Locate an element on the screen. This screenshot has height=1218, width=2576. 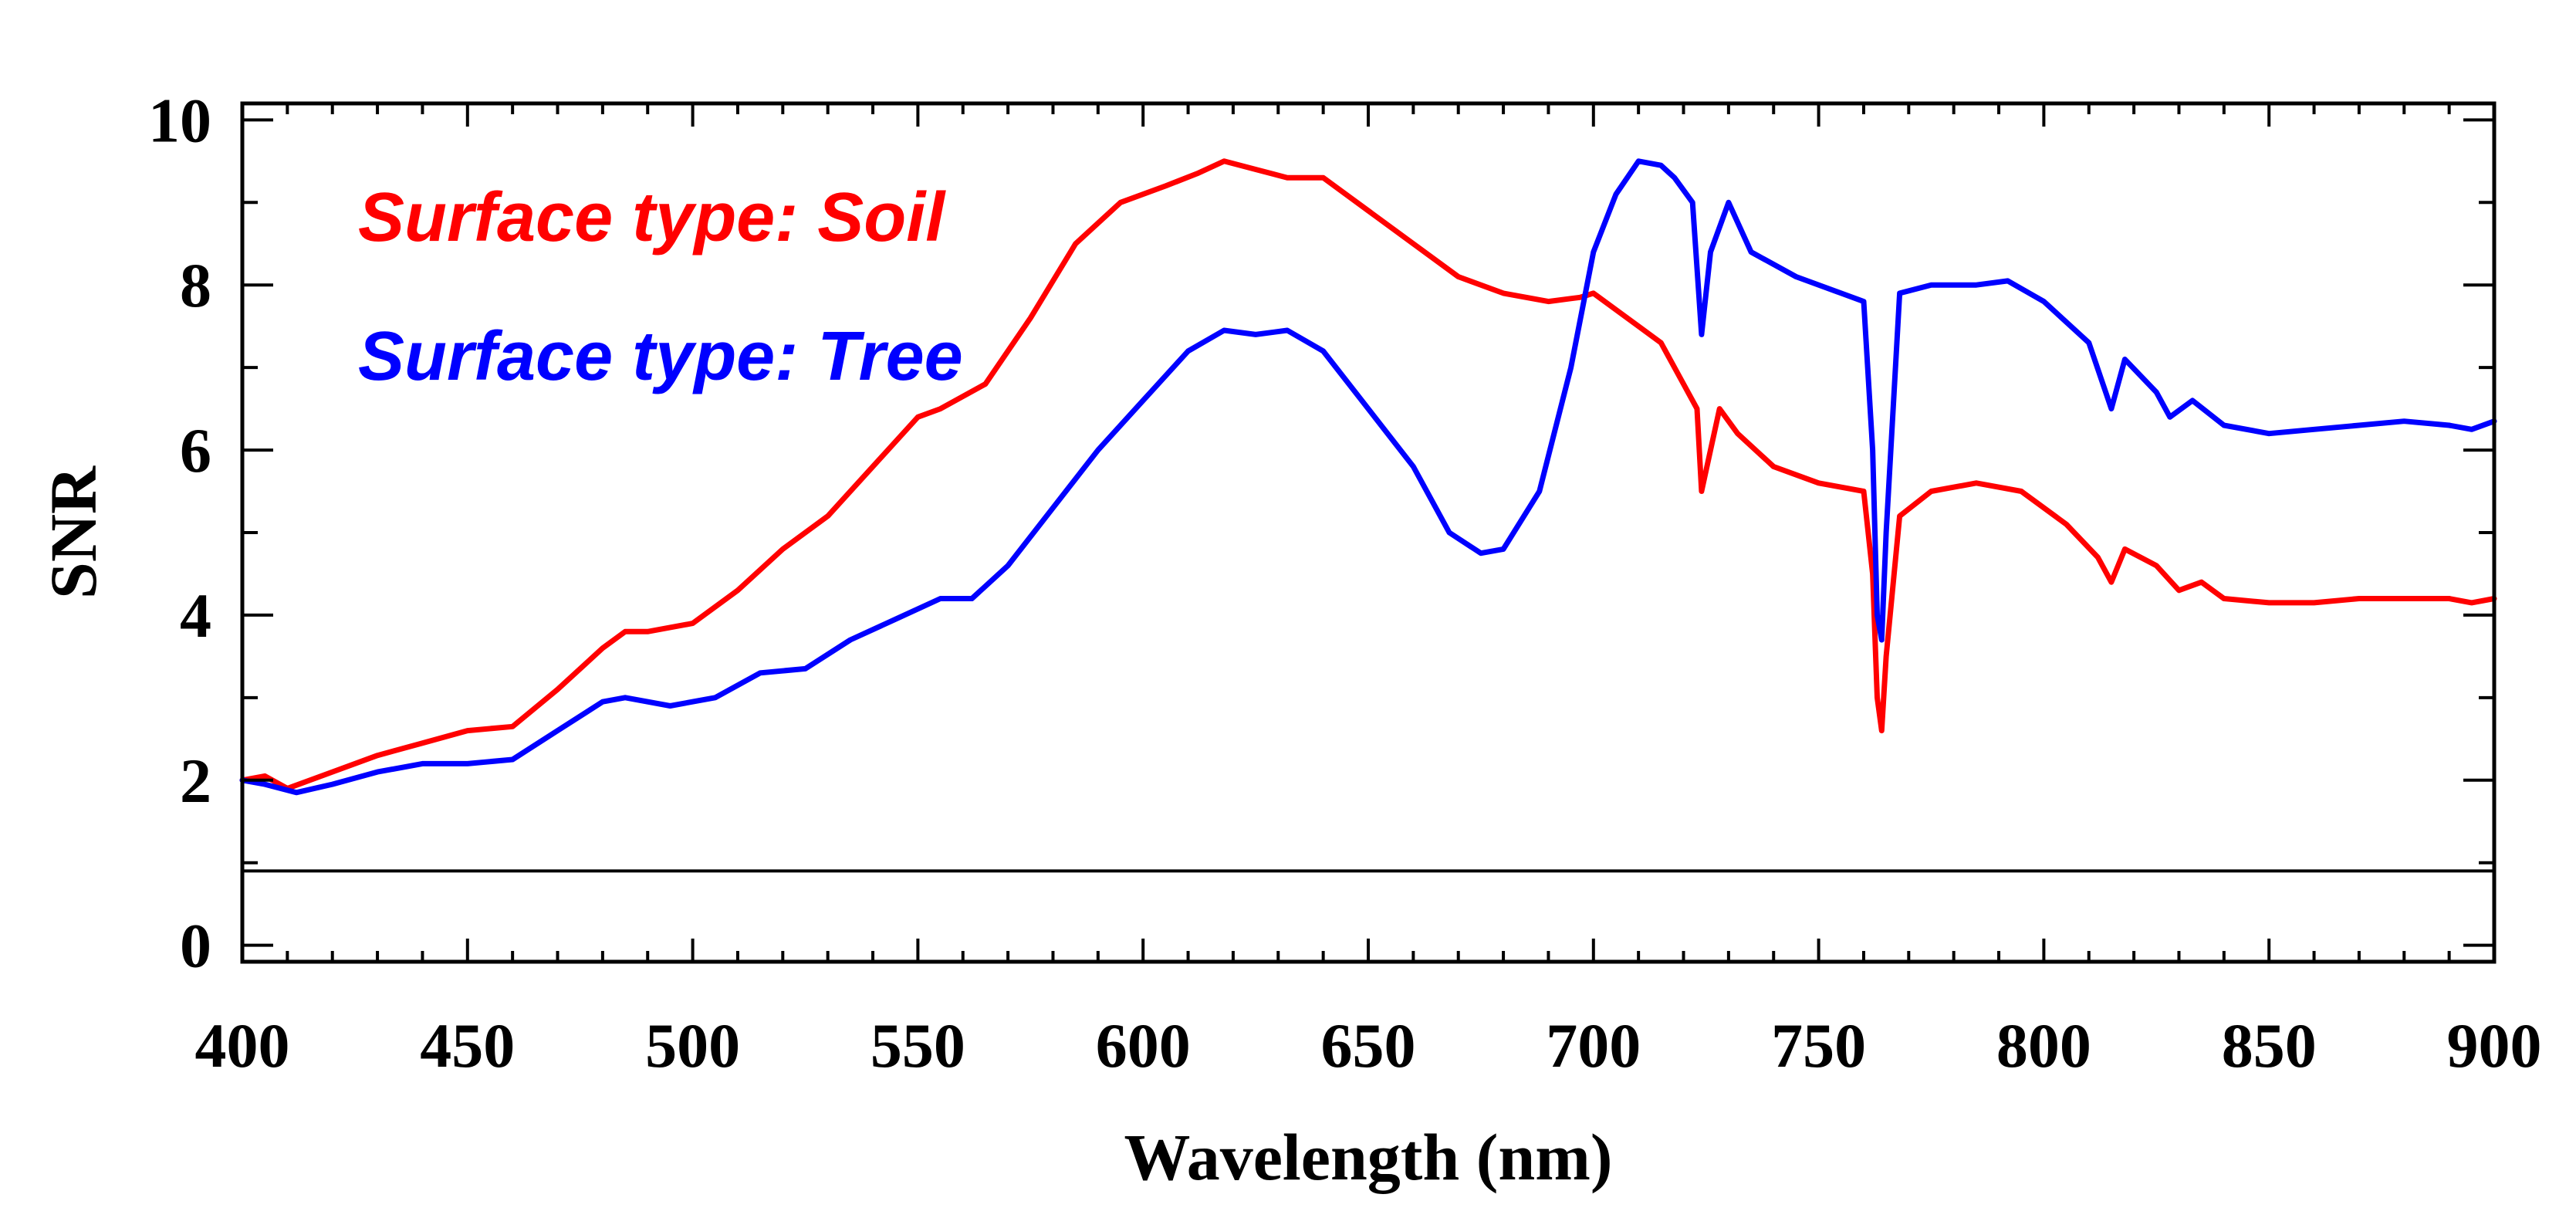
y-axis-title: SNR is located at coordinates (73, 532).